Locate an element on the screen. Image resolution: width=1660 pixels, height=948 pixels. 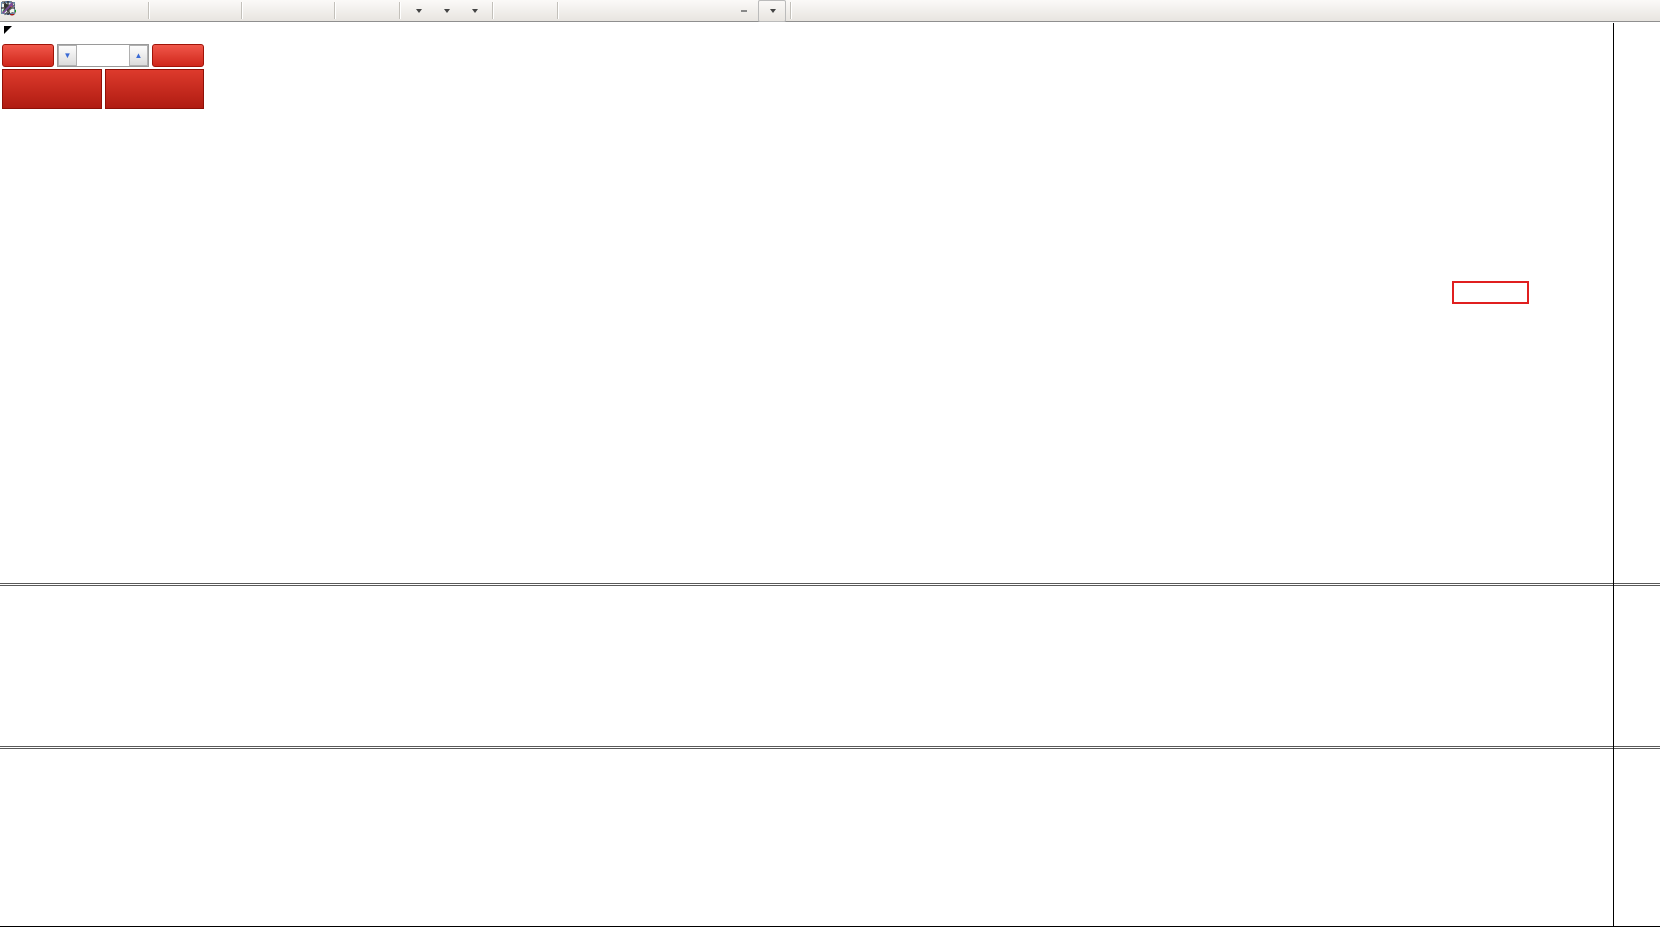
volume-up-button: ▲ is located at coordinates (138, 55).